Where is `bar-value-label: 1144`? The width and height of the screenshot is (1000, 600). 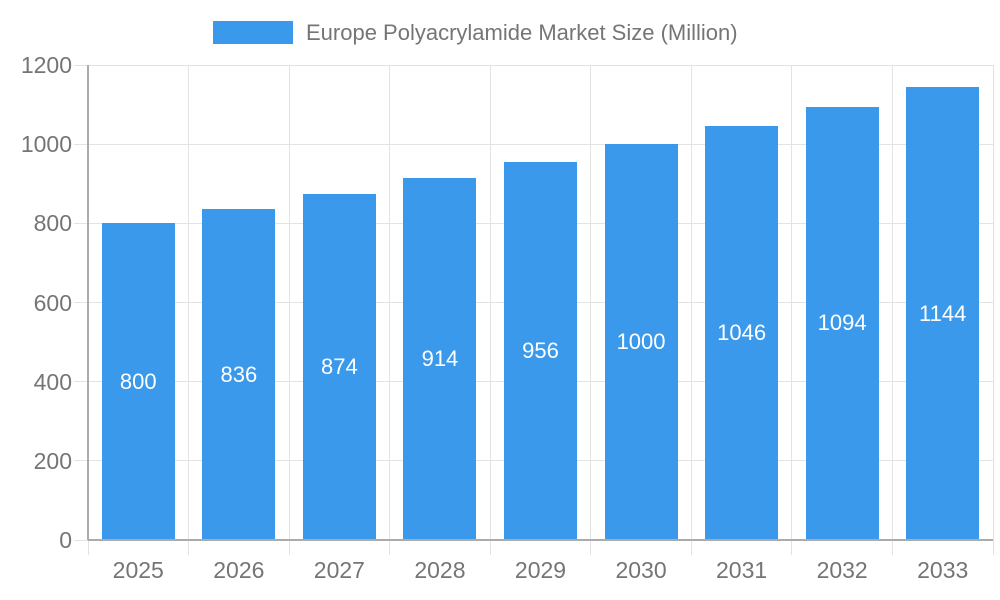
bar-value-label: 1144 is located at coordinates (943, 313).